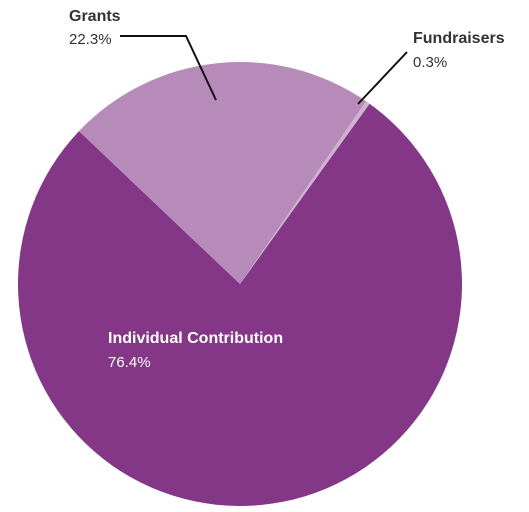 This screenshot has height=512, width=529. What do you see at coordinates (459, 38) in the screenshot?
I see `slice-label-fundraisers: Fundraisers` at bounding box center [459, 38].